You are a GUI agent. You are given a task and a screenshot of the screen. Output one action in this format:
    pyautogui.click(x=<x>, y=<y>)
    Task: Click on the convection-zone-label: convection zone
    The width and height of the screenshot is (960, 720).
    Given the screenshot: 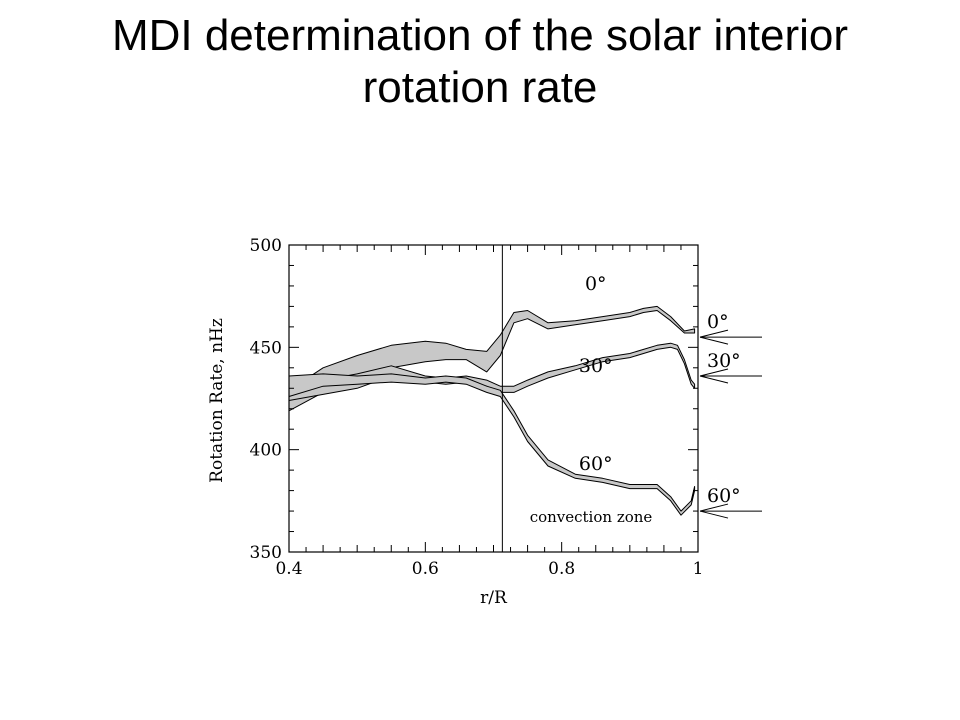 What is the action you would take?
    pyautogui.click(x=591, y=517)
    